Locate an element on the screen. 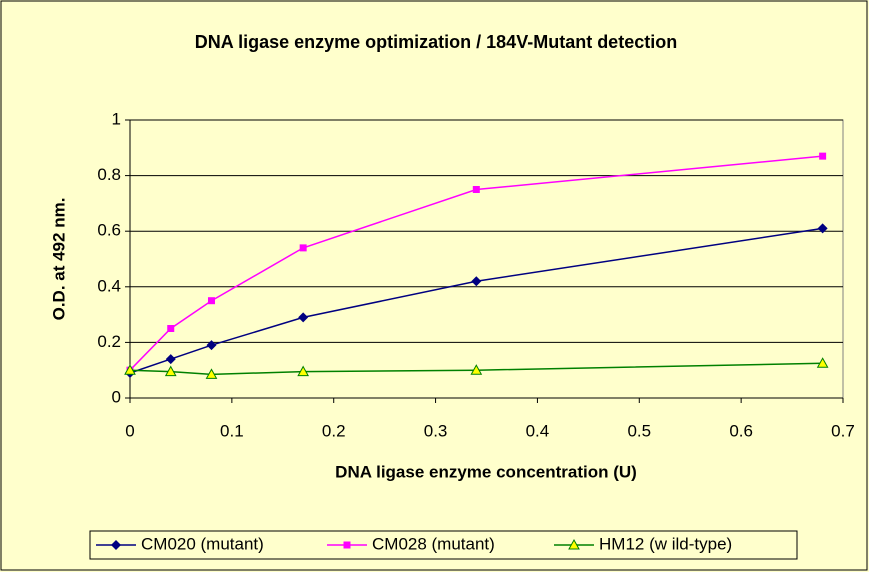 This screenshot has height=572, width=869. x-tick-label: 0.3 is located at coordinates (436, 430).